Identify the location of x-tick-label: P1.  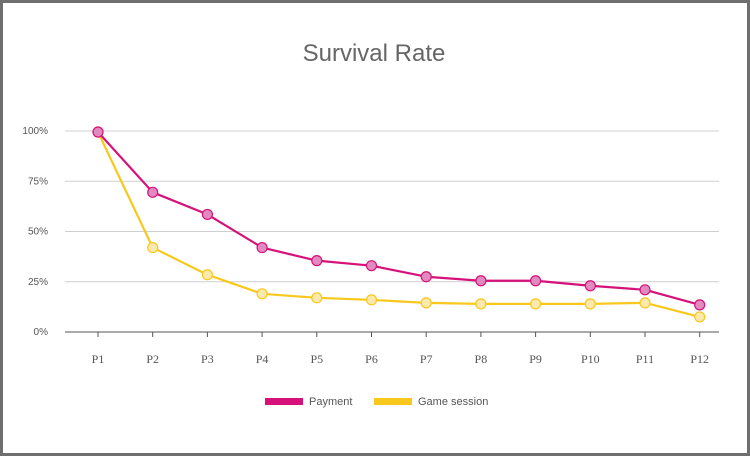
(98, 359).